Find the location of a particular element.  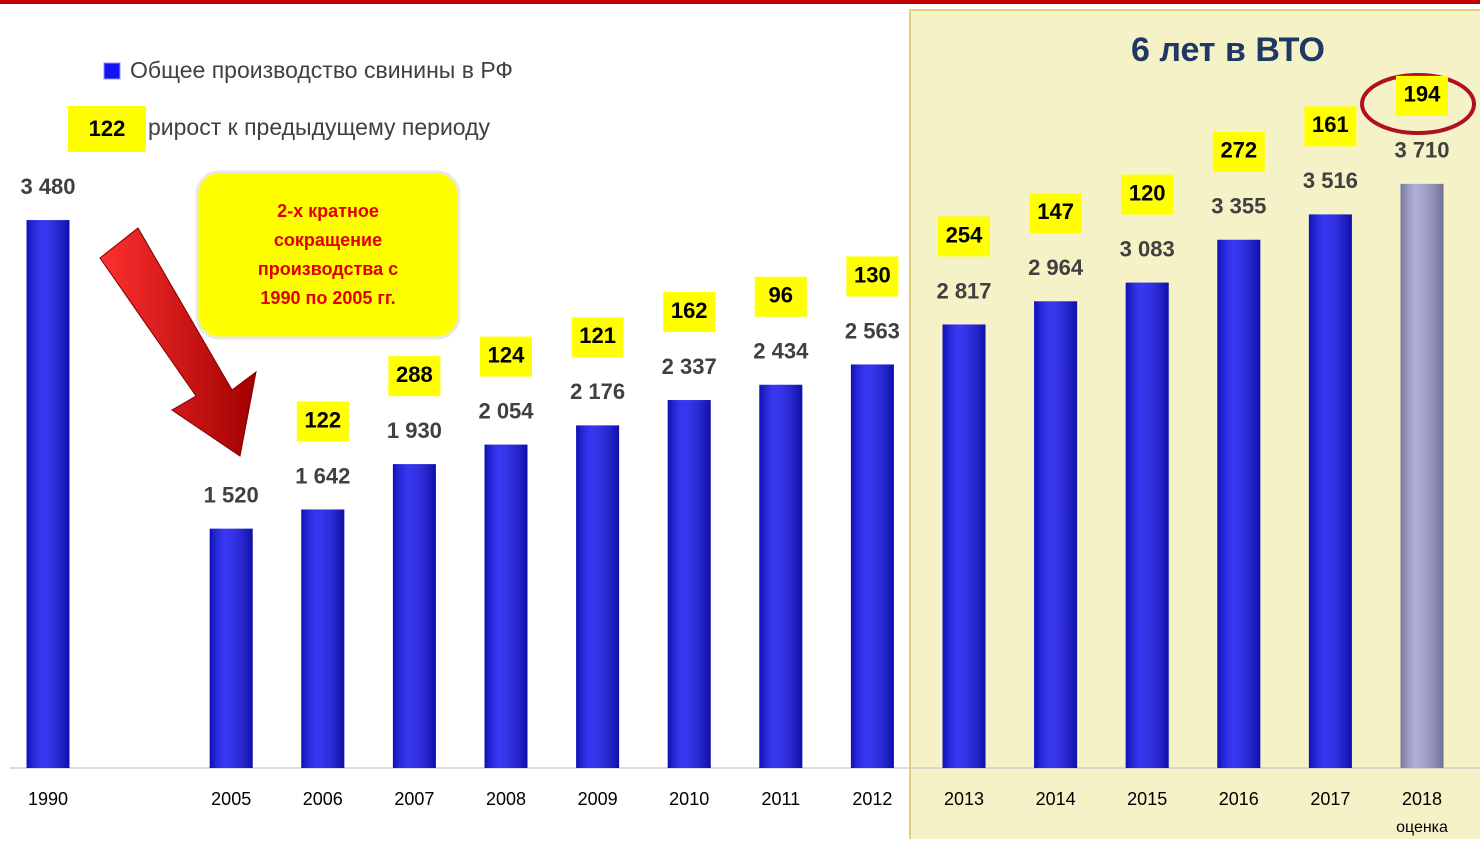

increment-label: 124 is located at coordinates (506, 354).